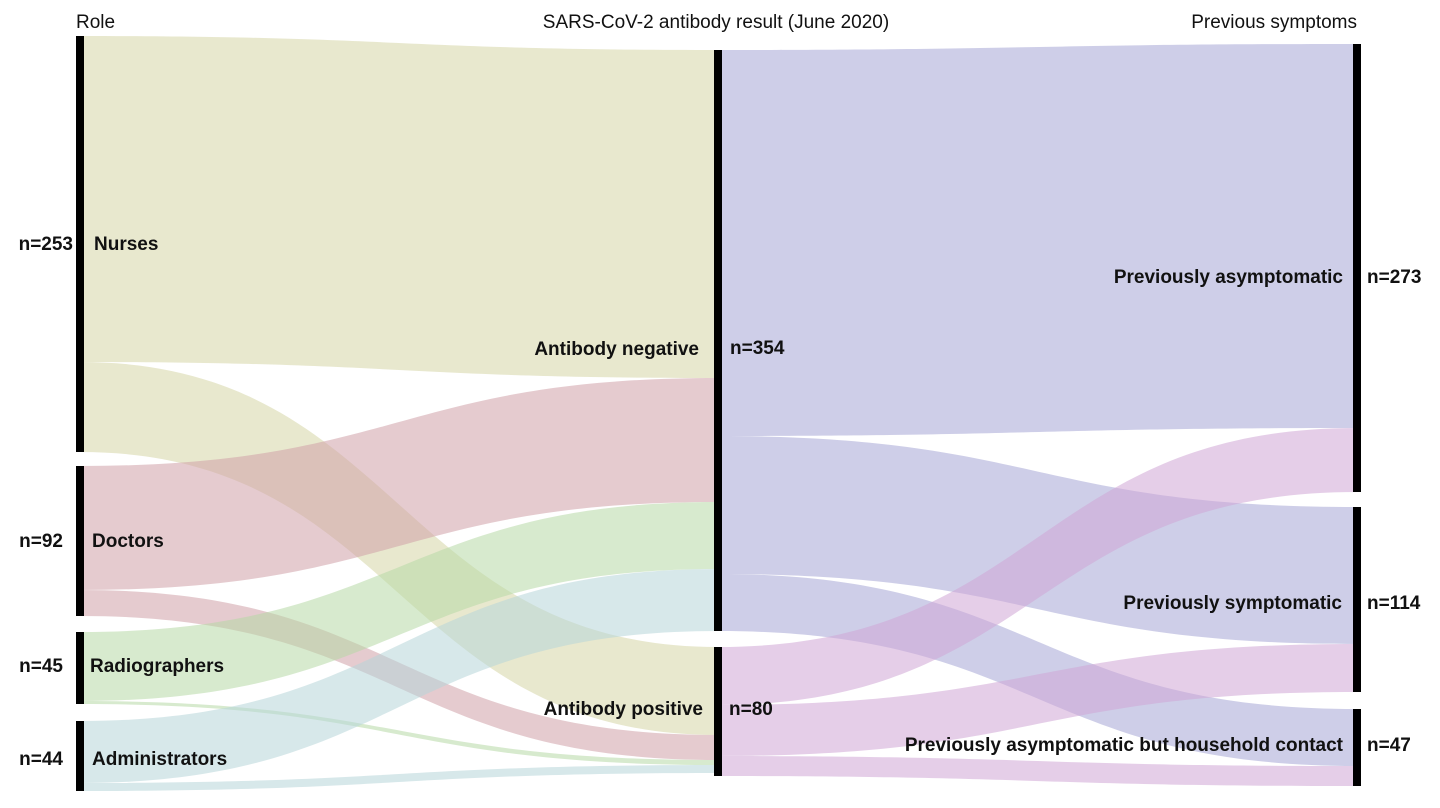  What do you see at coordinates (399, 733) in the screenshot?
I see `flow-radiographers-to-positive` at bounding box center [399, 733].